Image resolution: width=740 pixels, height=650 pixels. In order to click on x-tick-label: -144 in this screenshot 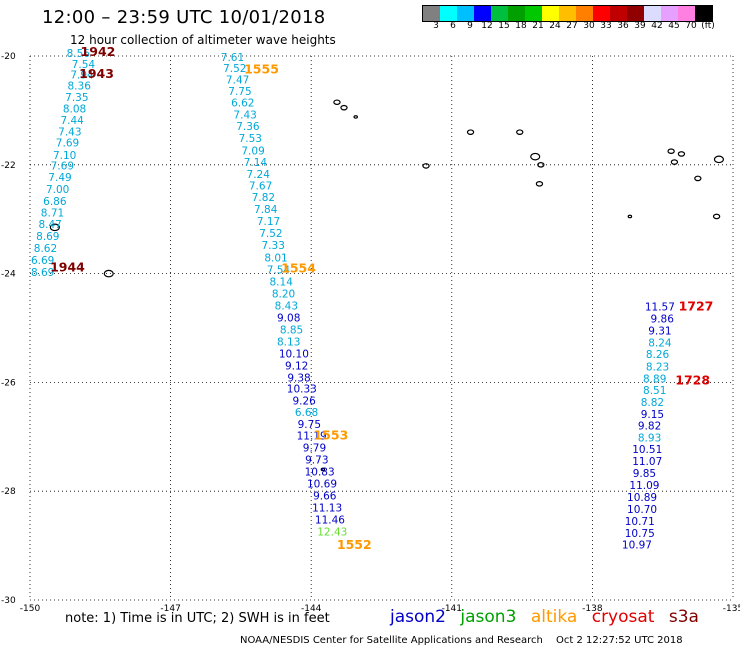, I will do `click(311, 609)`.